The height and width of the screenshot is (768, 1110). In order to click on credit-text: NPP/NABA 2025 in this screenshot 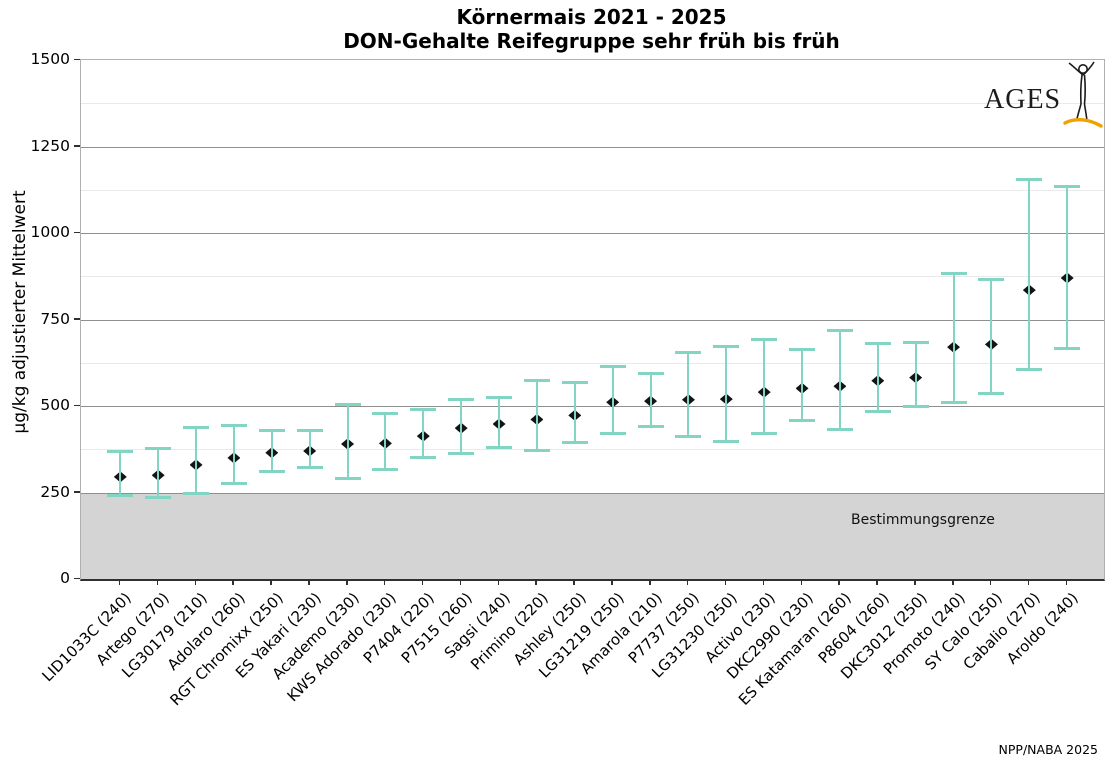, I will do `click(1048, 749)`.